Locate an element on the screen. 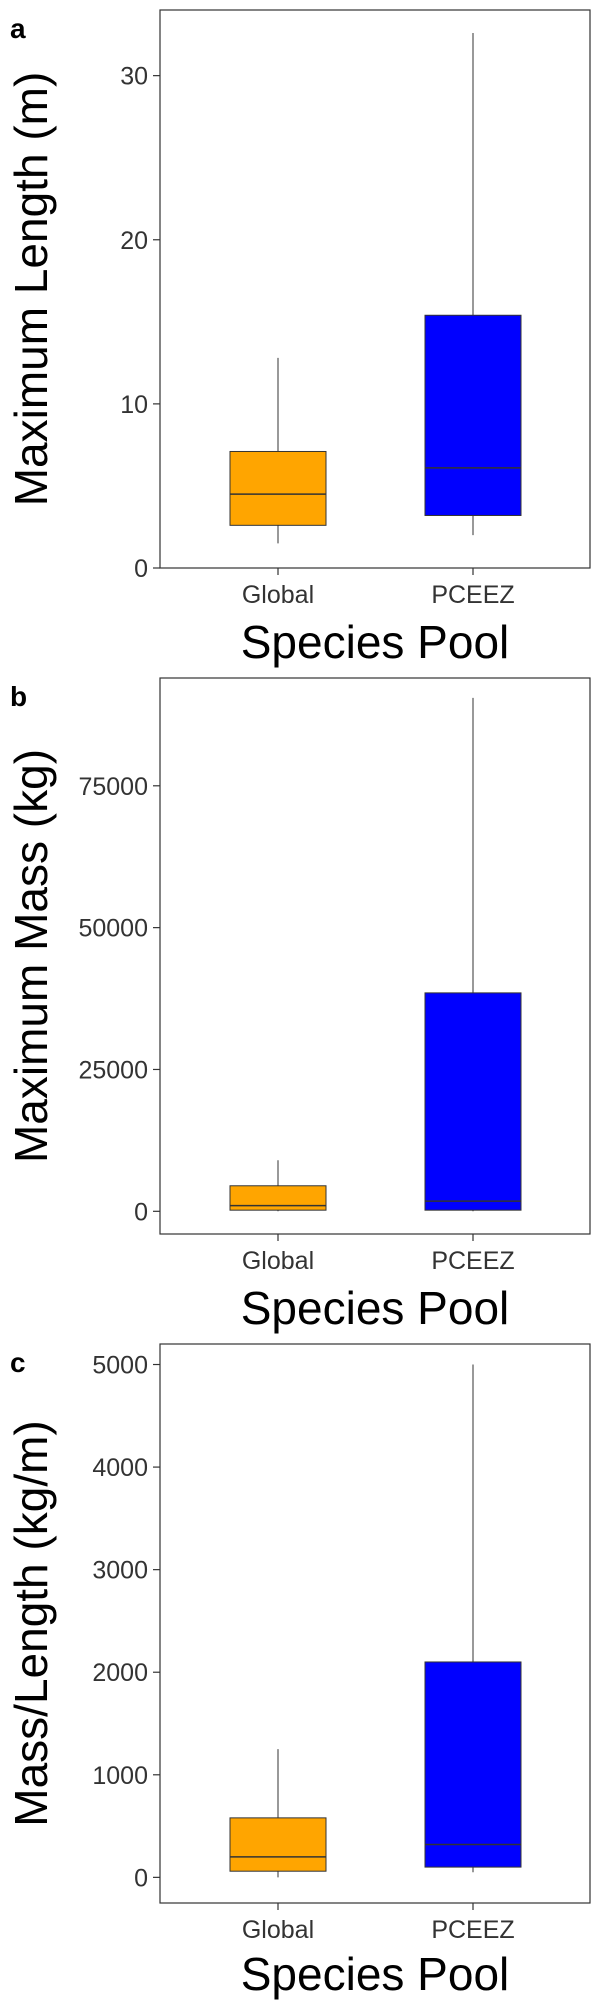  y-tick-label: 4000 is located at coordinates (120, 1468).